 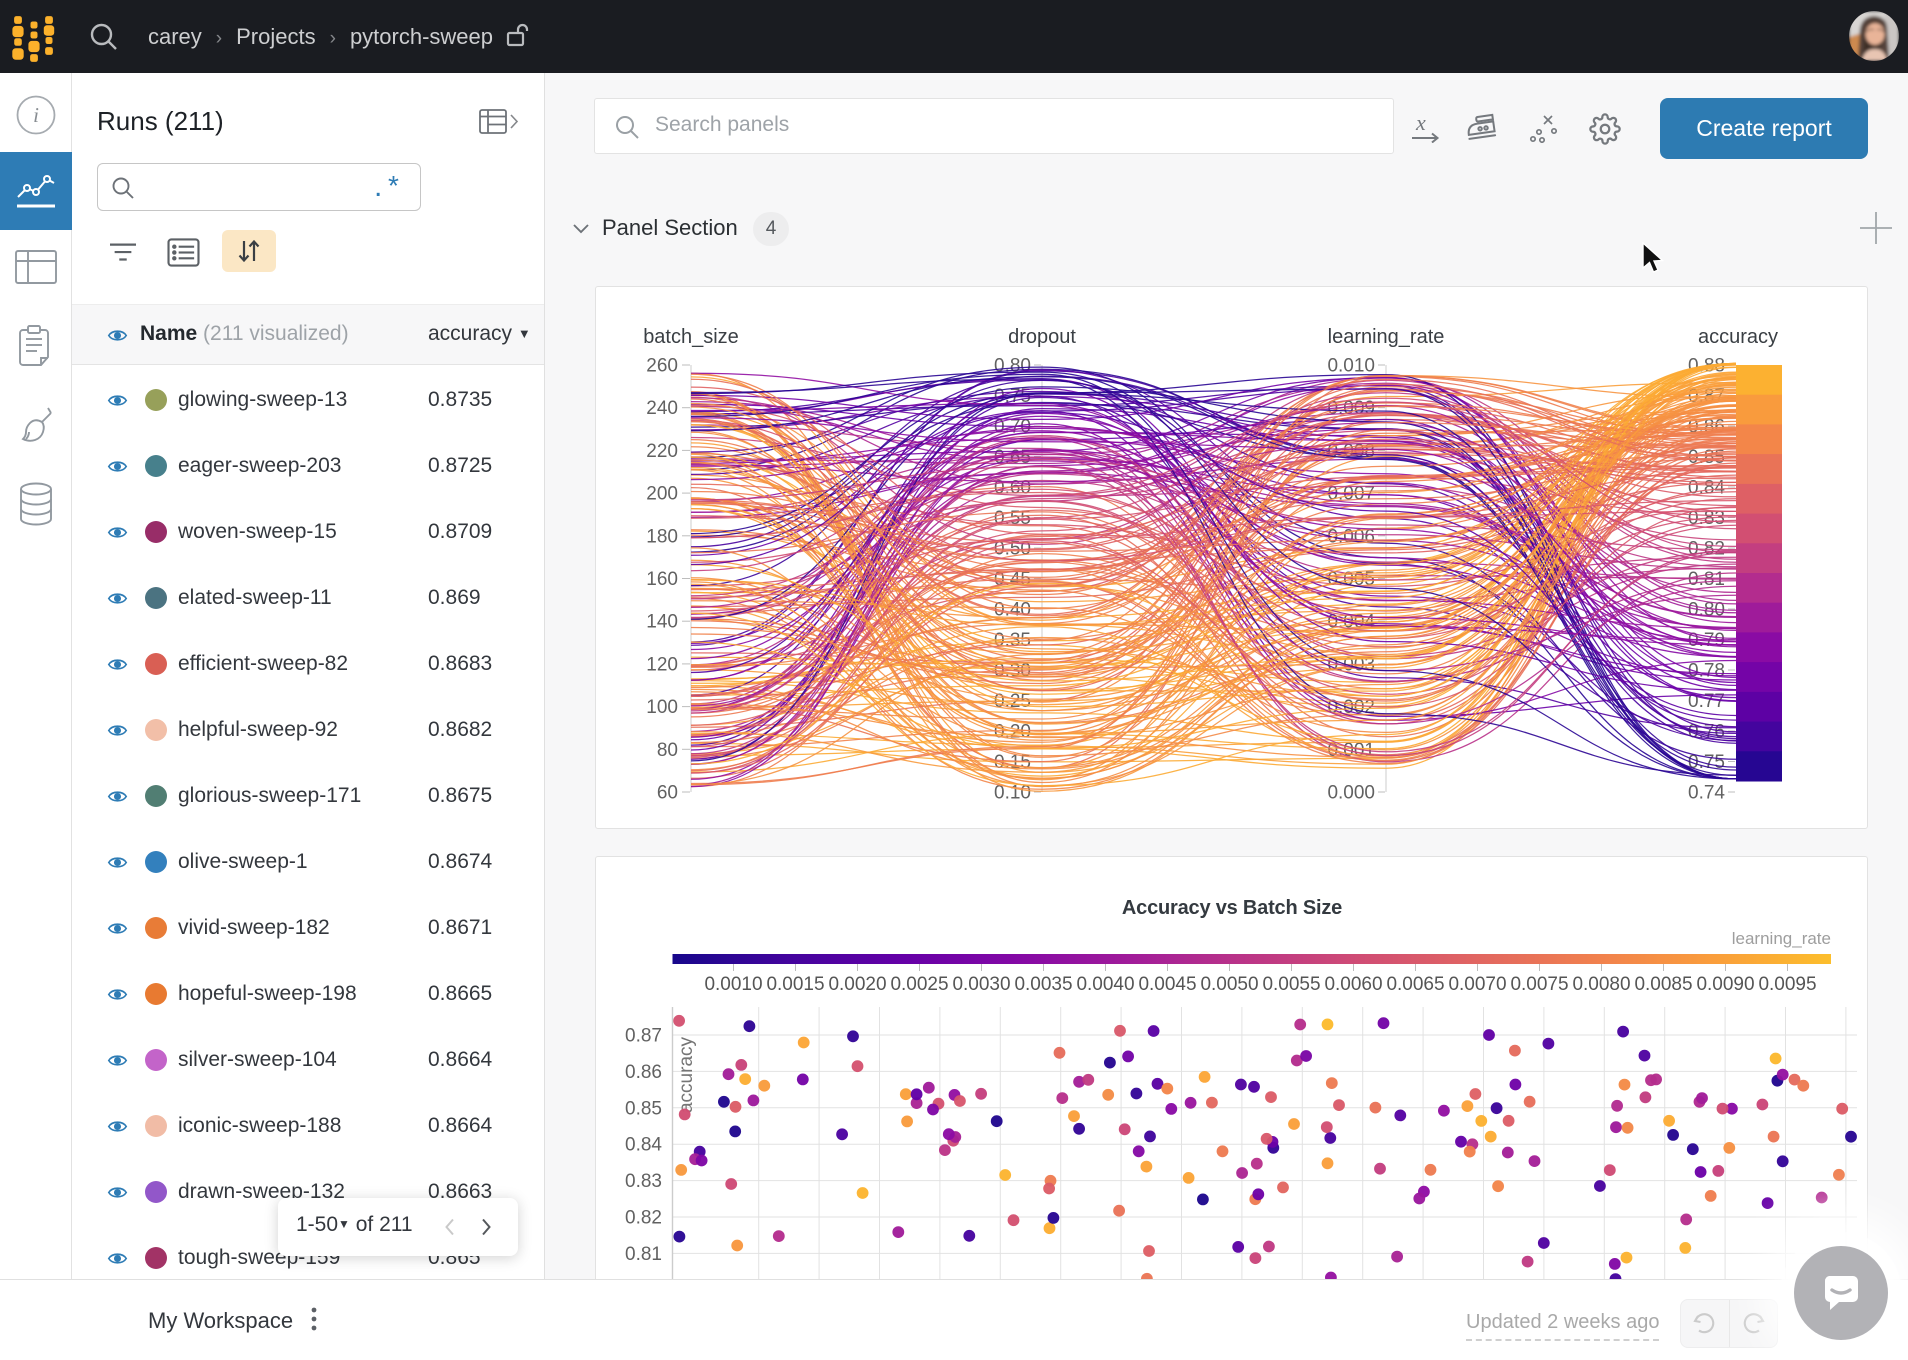 I want to click on svg-text: Accuracy vs Batch Size, so click(x=1232, y=908).